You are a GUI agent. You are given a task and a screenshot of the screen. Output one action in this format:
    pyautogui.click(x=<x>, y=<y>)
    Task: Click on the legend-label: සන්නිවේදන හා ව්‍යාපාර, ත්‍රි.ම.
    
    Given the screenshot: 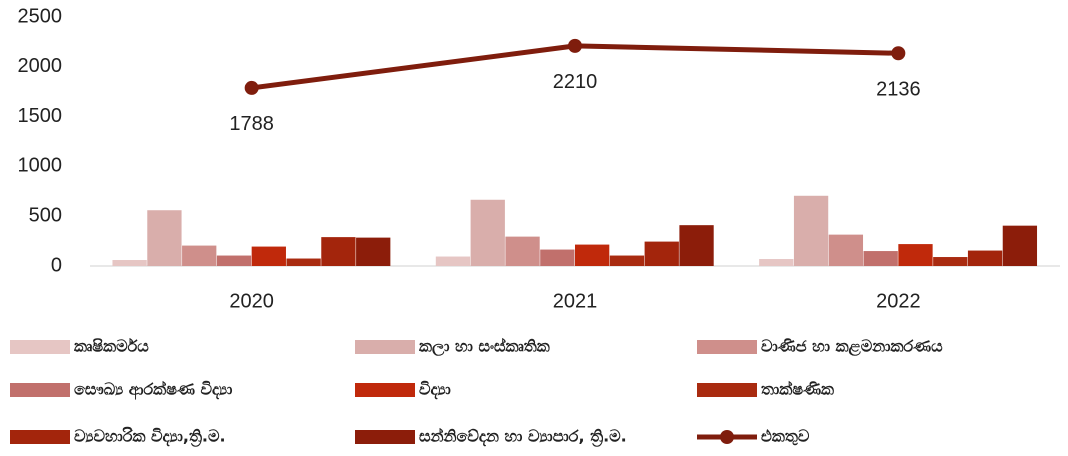 What is the action you would take?
    pyautogui.click(x=523, y=437)
    